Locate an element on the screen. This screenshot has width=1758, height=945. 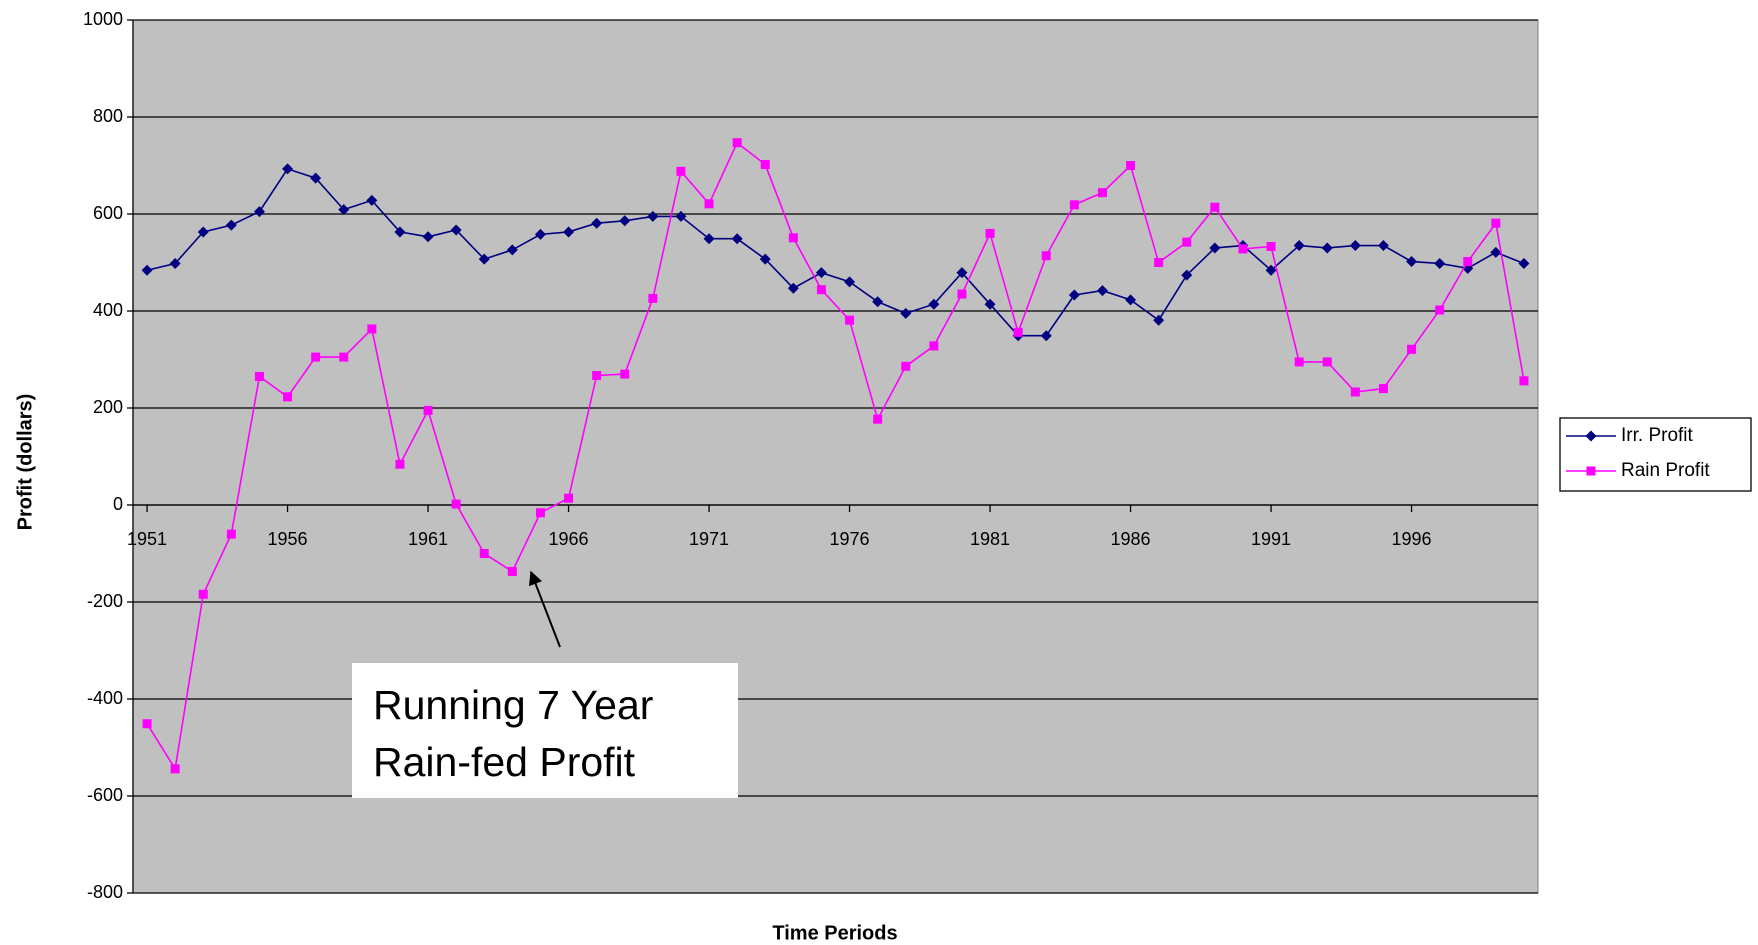
y-tick-label: 600 is located at coordinates (108, 213).